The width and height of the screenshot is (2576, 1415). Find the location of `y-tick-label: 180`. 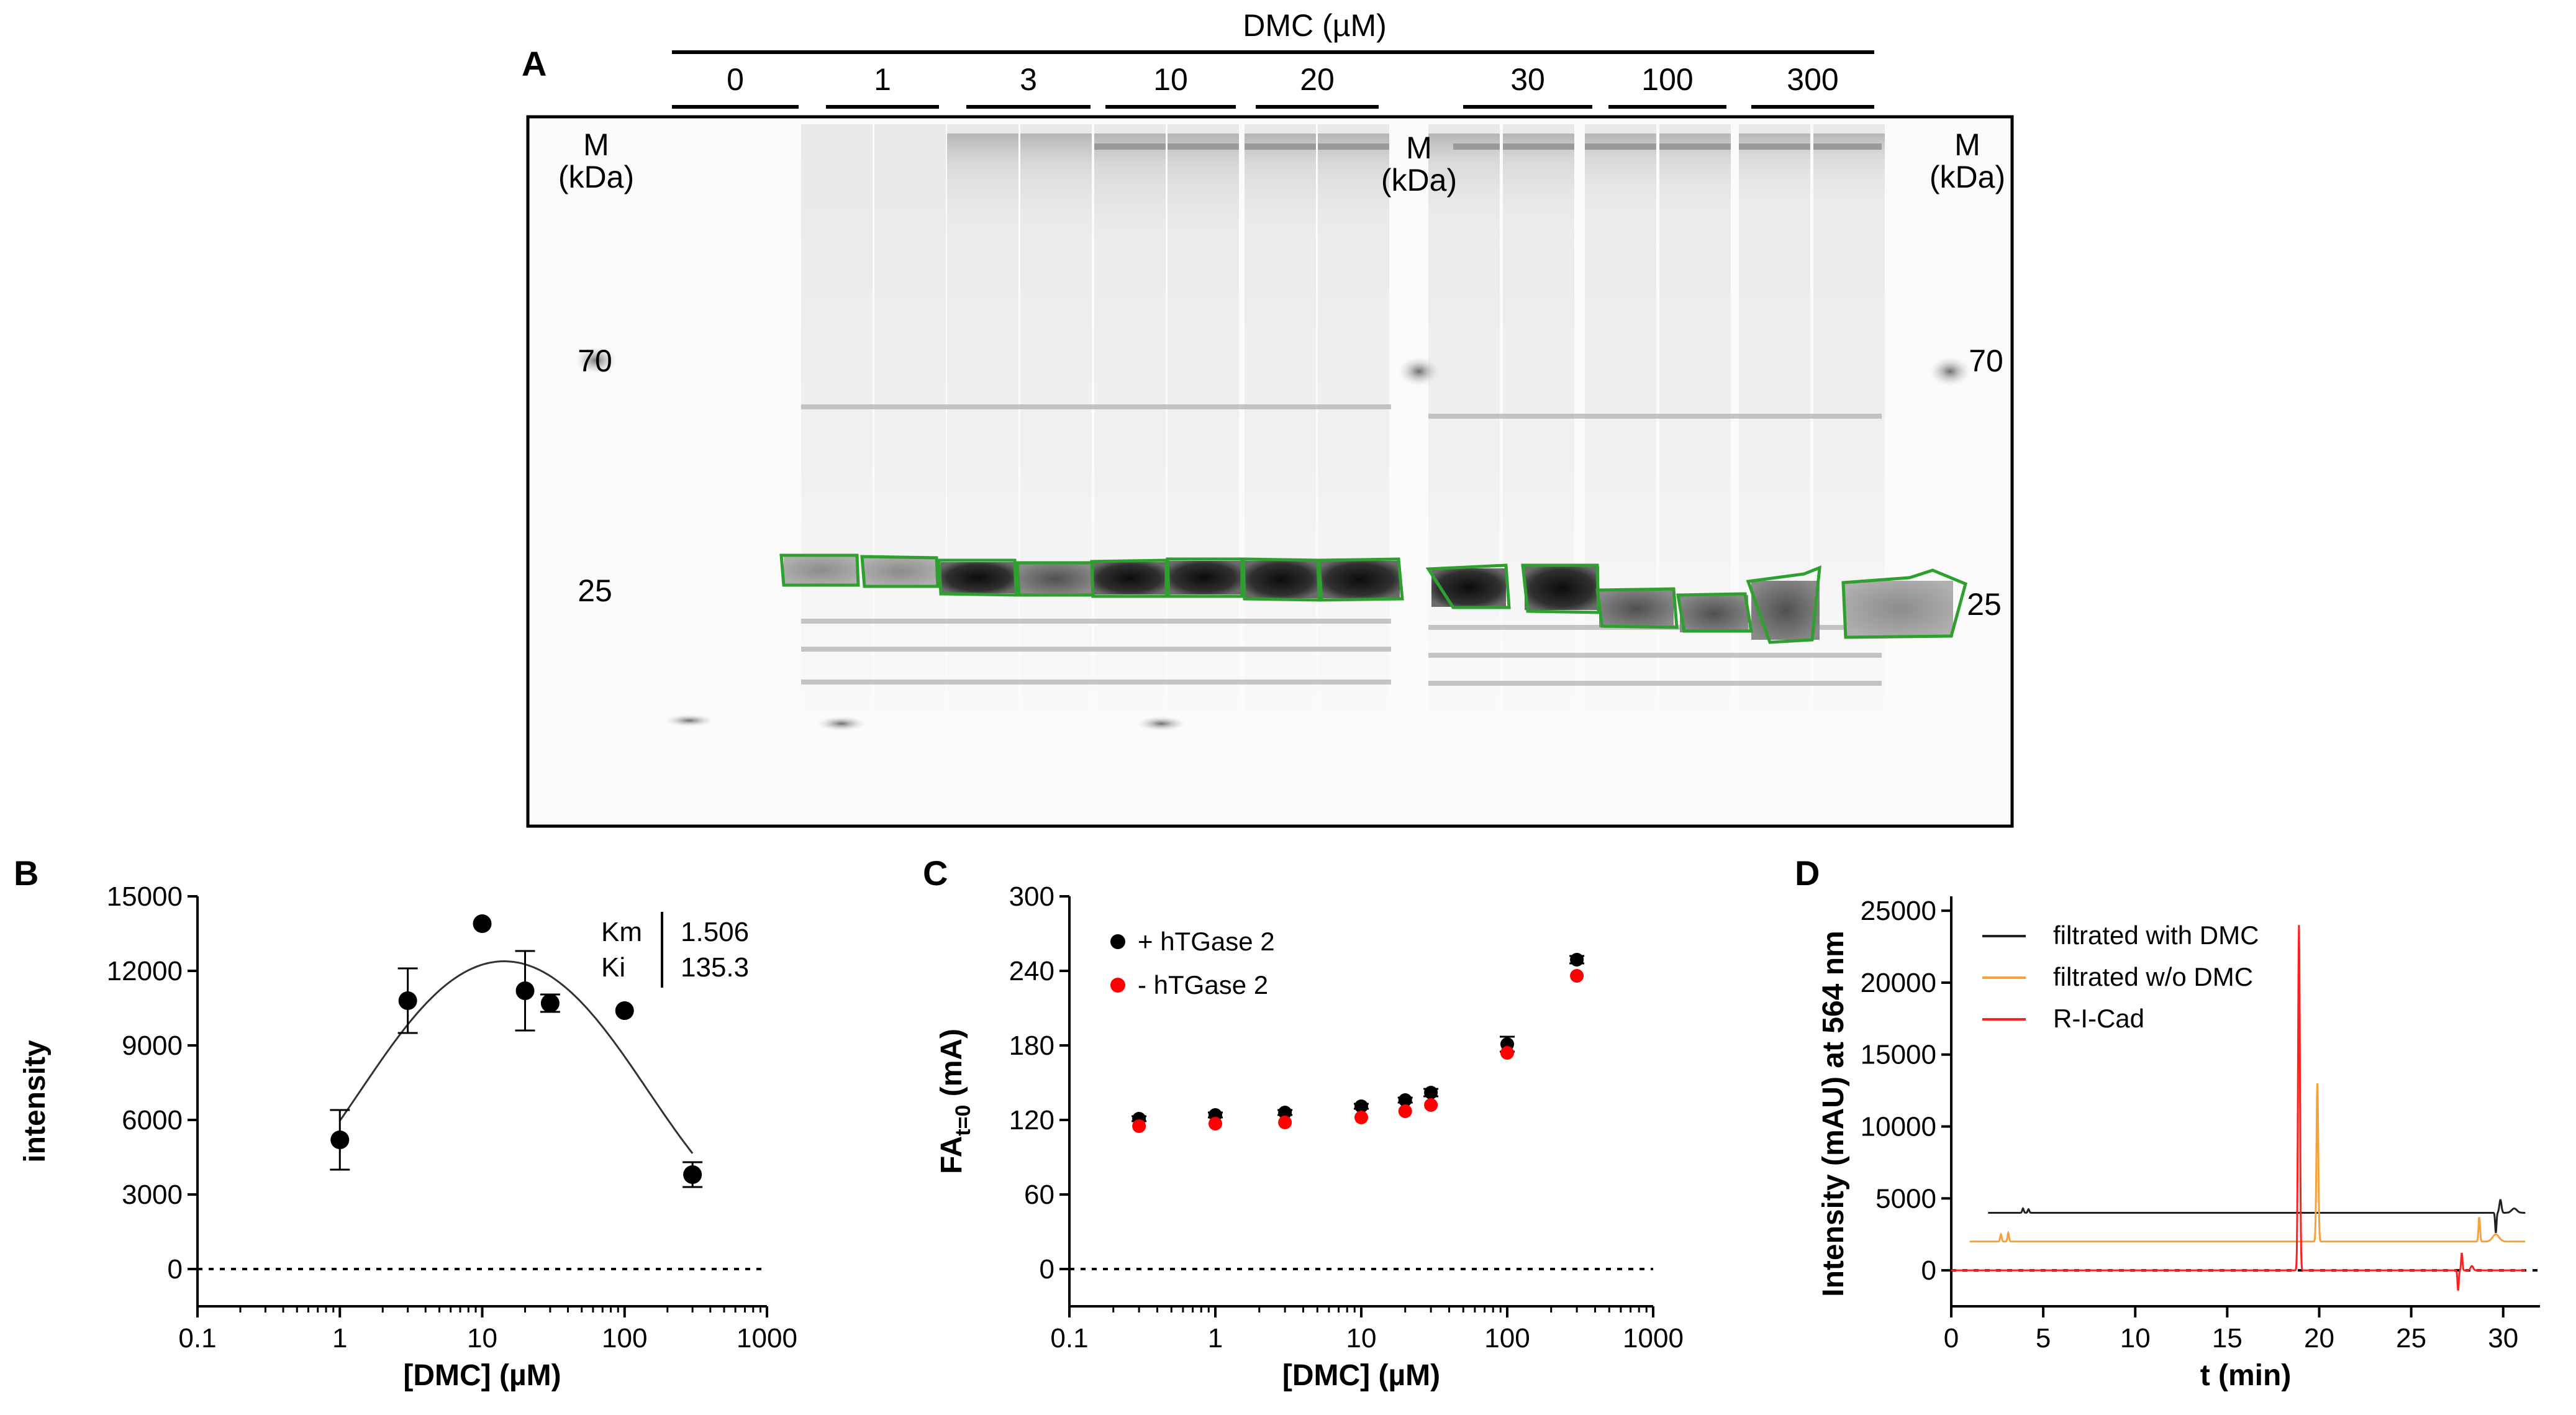

y-tick-label: 180 is located at coordinates (1031, 1046).